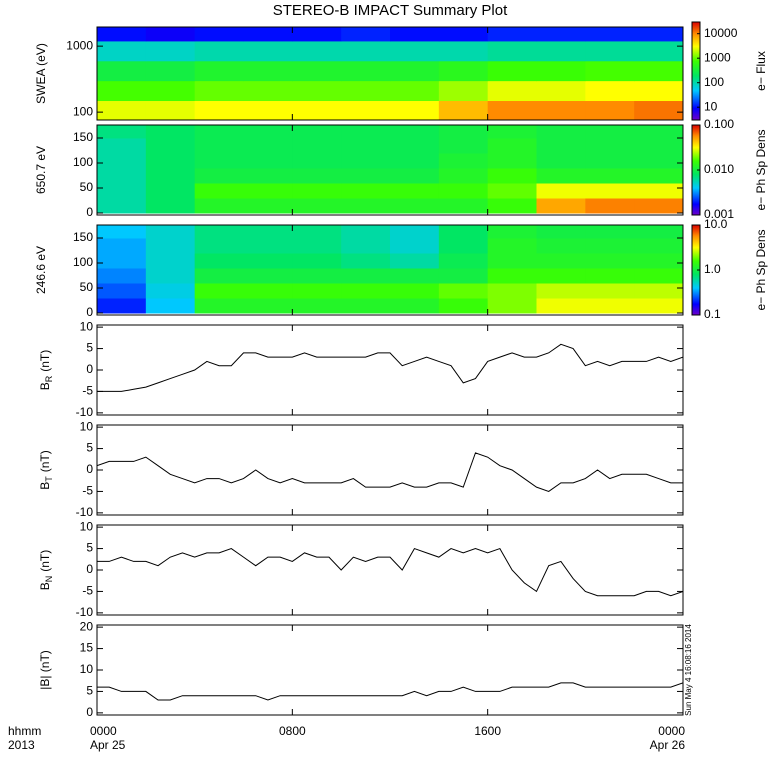 This screenshot has height=780, width=780. Describe the element at coordinates (108, 745) in the screenshot. I see `x-date-label: Apr 25` at that location.